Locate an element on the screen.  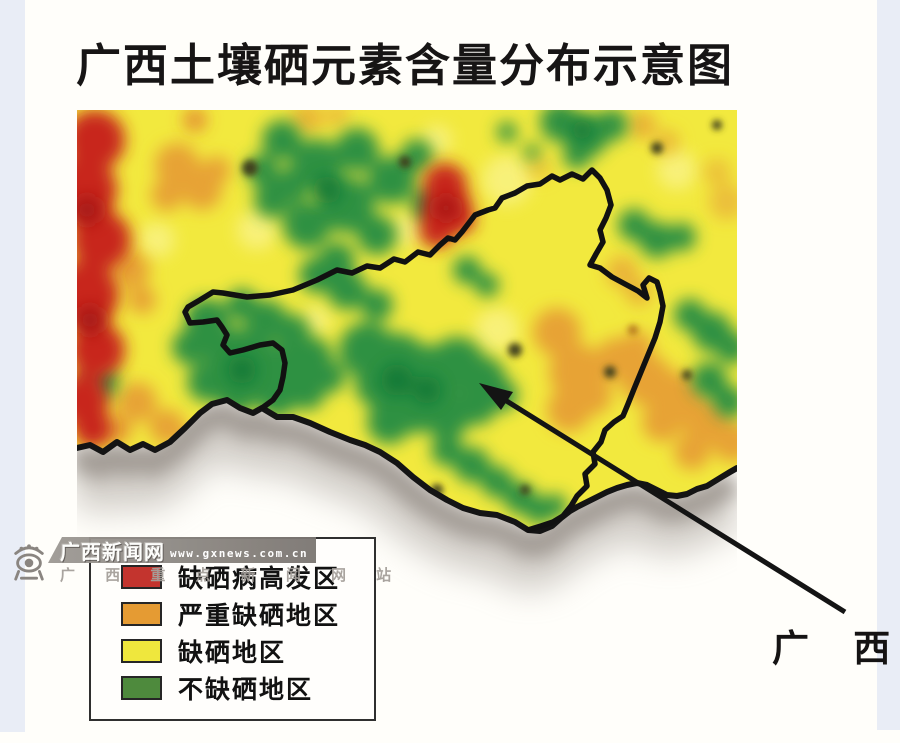
page-title: 广西土壤硒元素含量分布示意图 is located at coordinates (405, 65).